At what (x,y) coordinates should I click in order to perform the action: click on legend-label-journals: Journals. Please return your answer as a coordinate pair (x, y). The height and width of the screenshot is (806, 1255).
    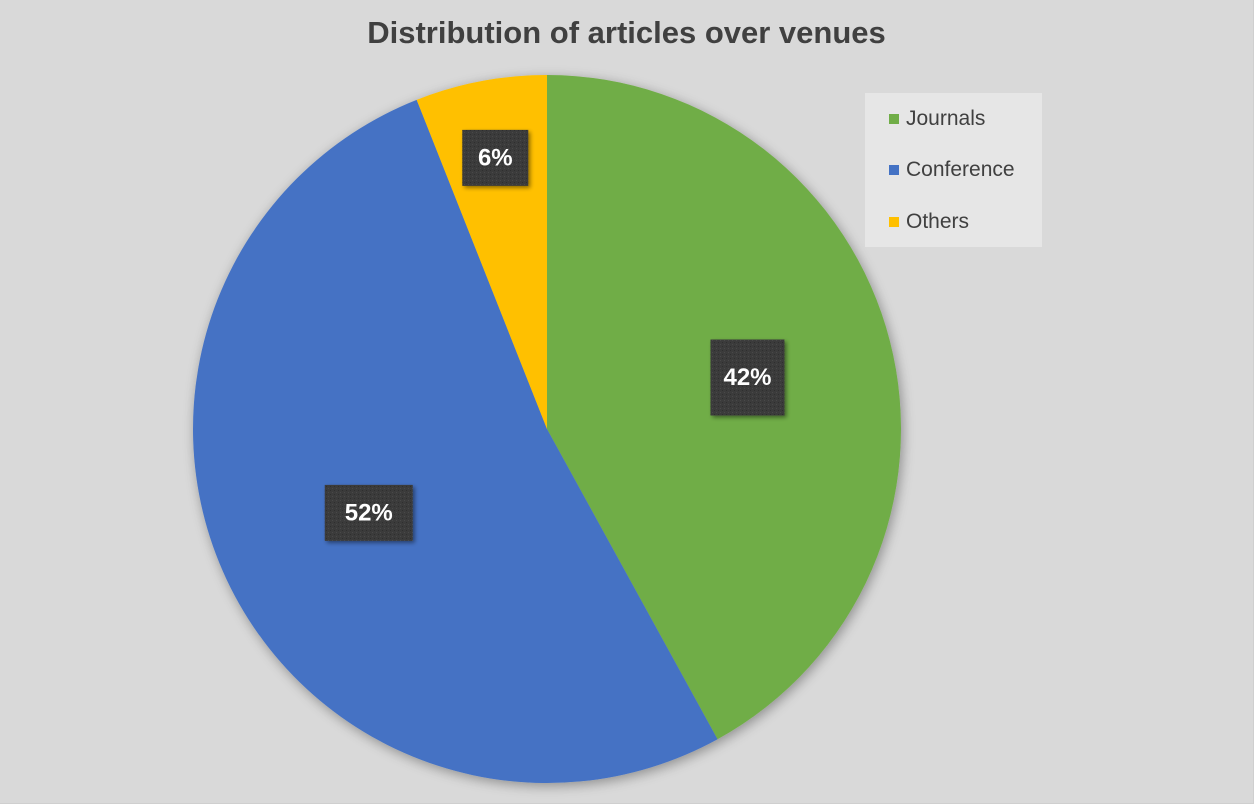
    Looking at the image, I should click on (946, 118).